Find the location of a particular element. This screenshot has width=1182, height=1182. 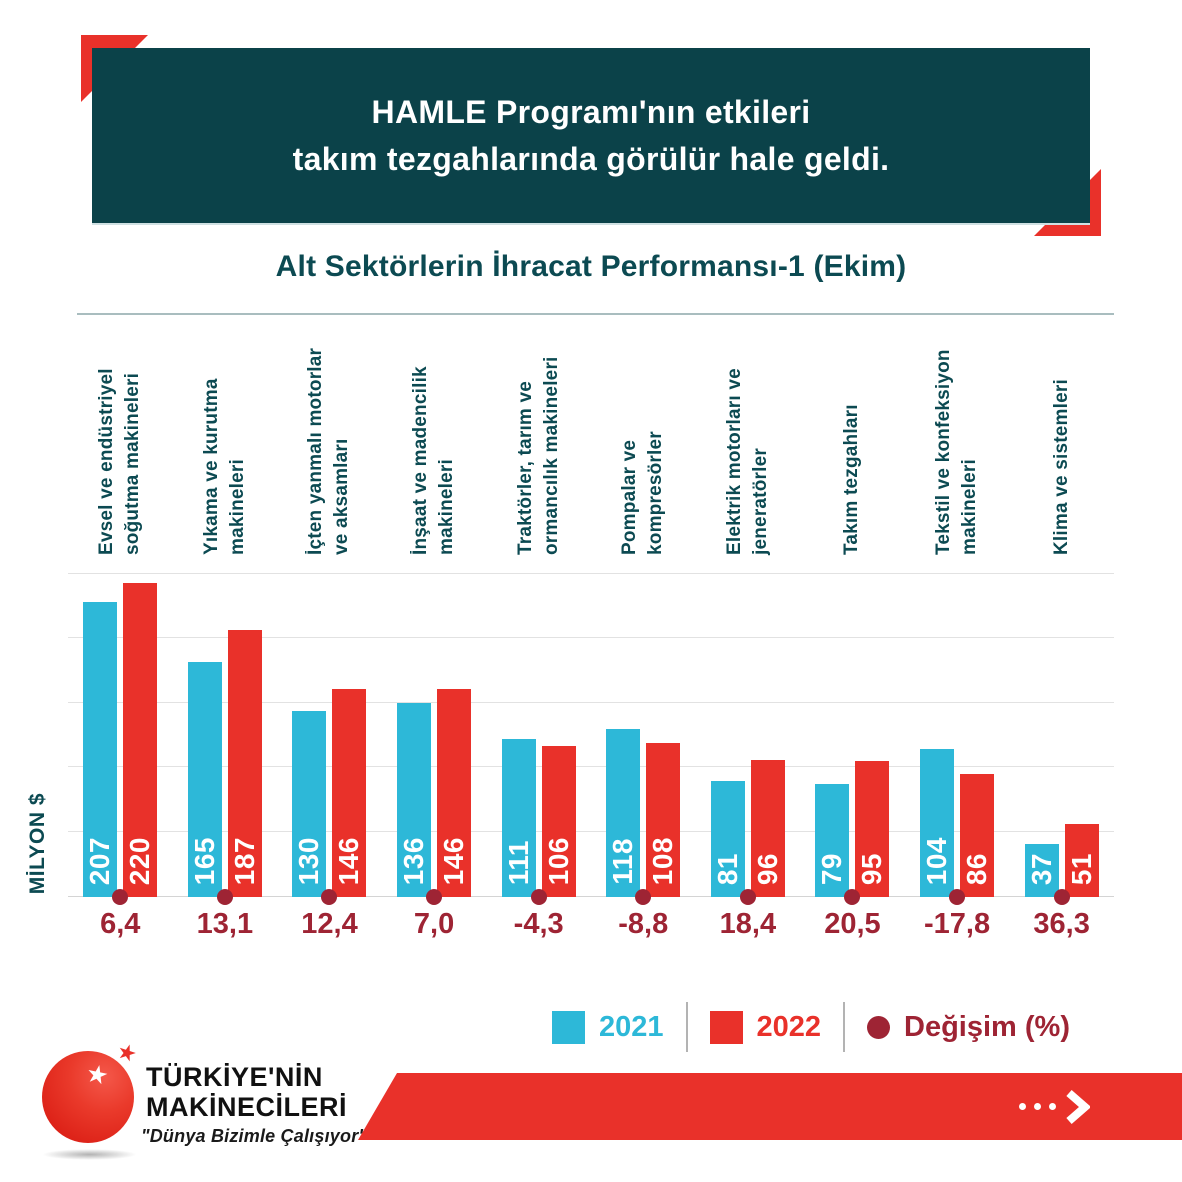

brand-name-line2: MAKİNECİLERİ is located at coordinates (246, 1107).